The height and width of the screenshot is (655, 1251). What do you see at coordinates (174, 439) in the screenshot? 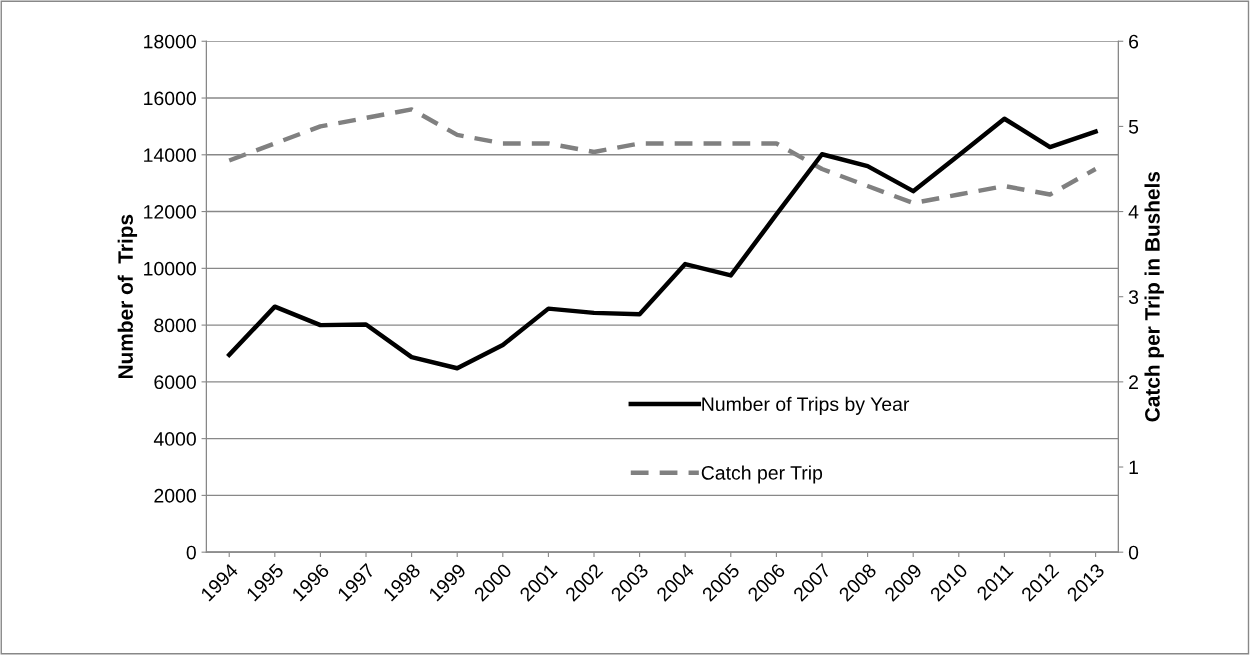
I see `y-tick-label: 4000` at bounding box center [174, 439].